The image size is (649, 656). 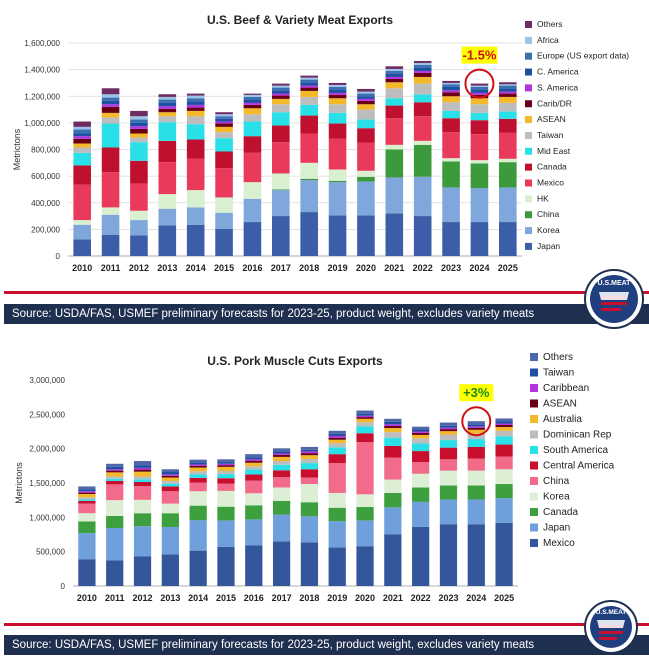 I want to click on x-tick-label: 2015, so click(x=224, y=268).